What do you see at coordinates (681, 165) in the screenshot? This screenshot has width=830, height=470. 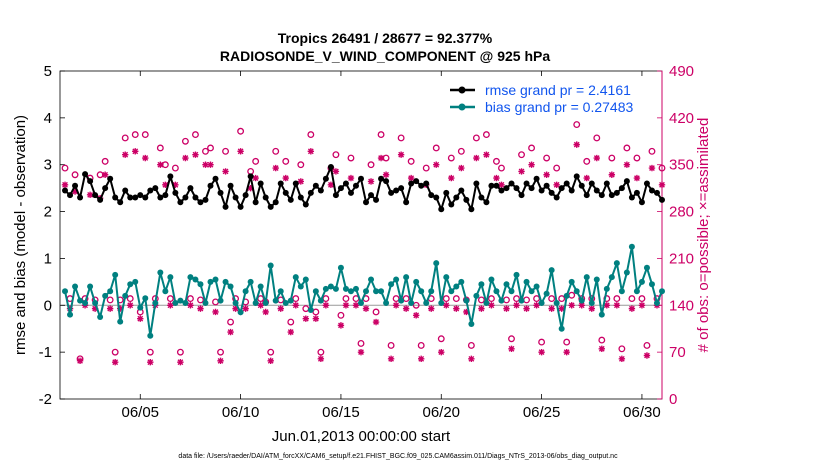 I see `right-tick-label: 350` at bounding box center [681, 165].